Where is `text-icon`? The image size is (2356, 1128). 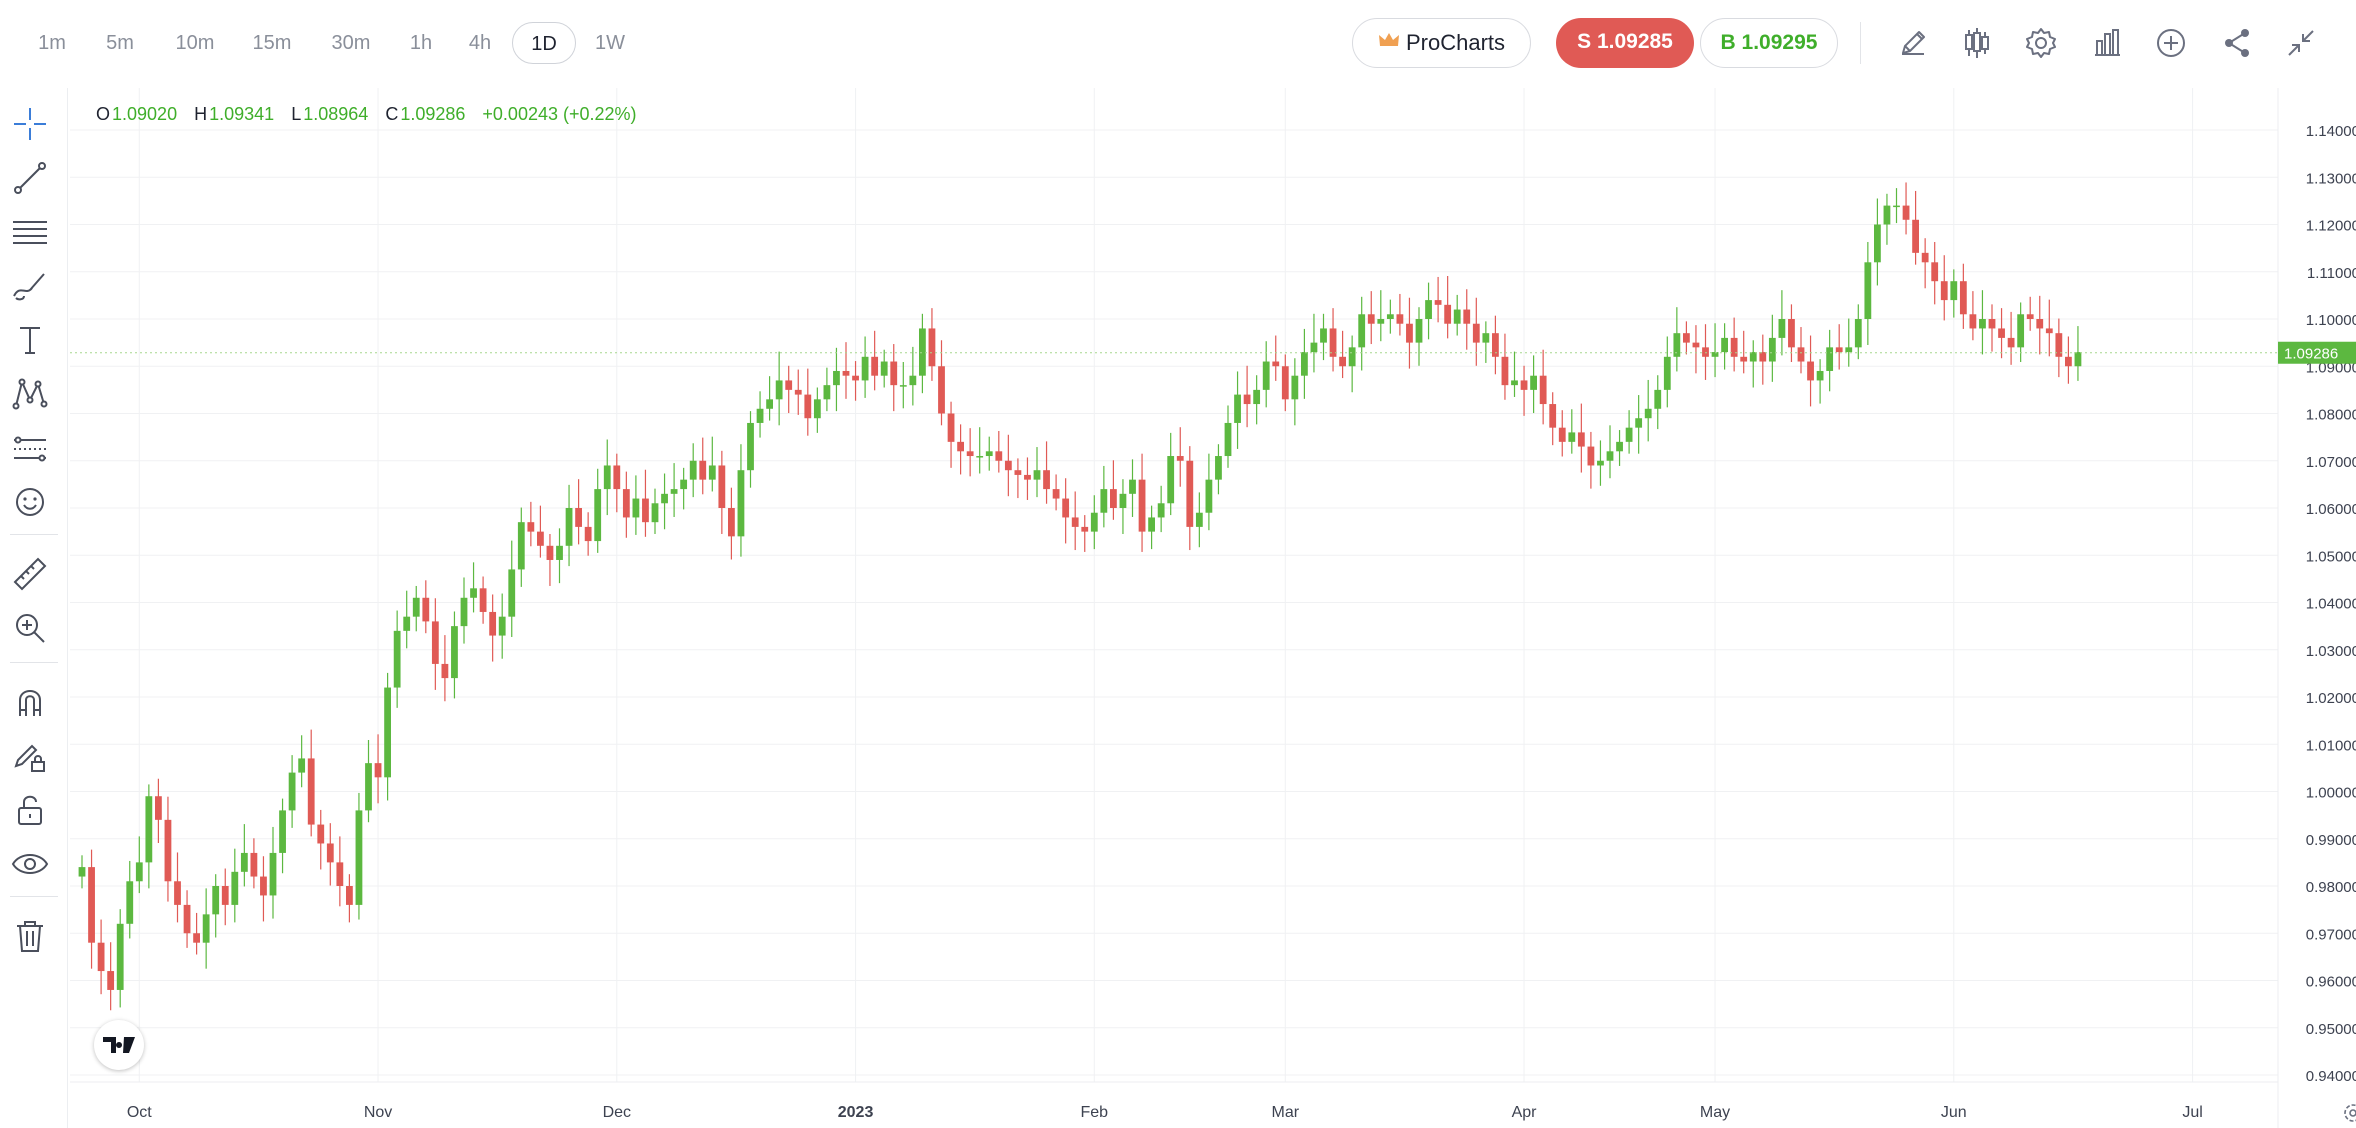 text-icon is located at coordinates (30, 340).